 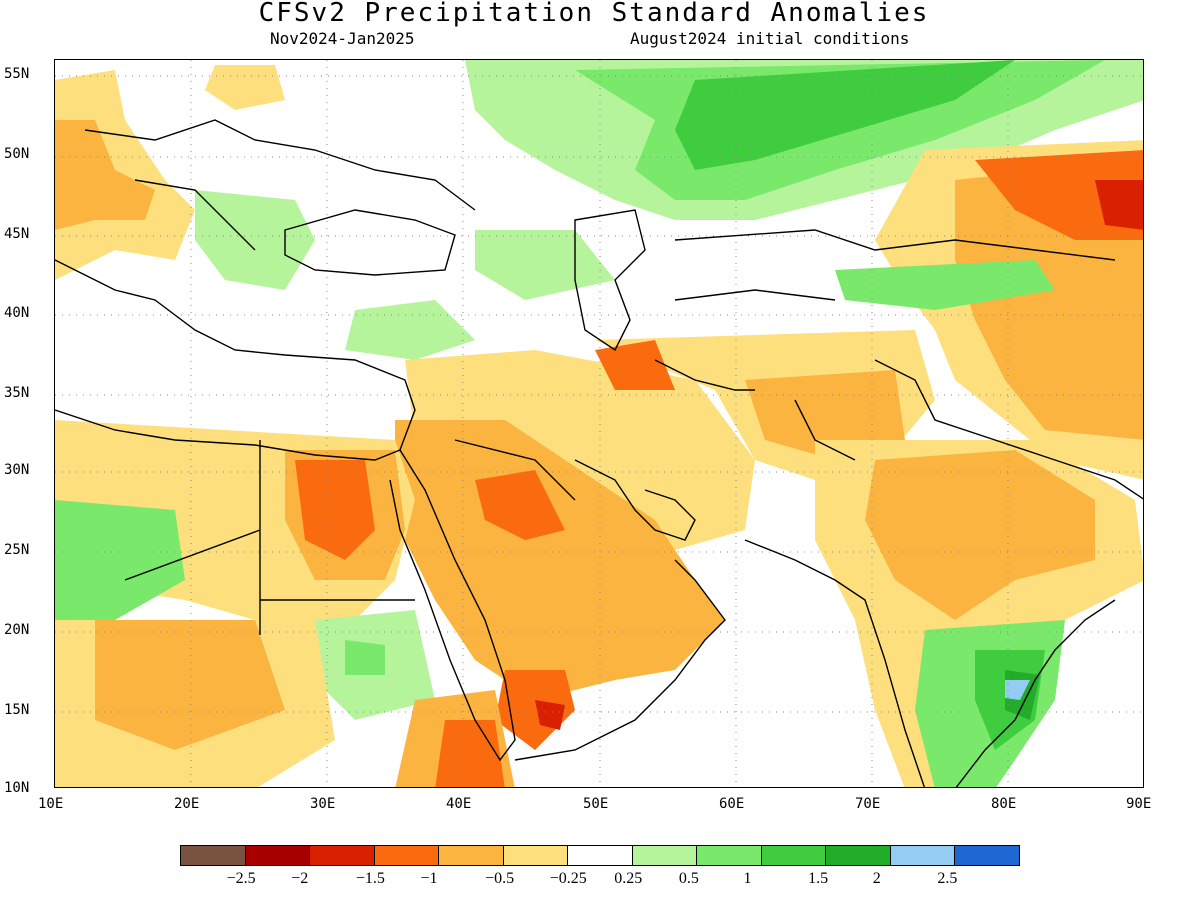 What do you see at coordinates (876, 878) in the screenshot?
I see `colorbar-label-10: 2` at bounding box center [876, 878].